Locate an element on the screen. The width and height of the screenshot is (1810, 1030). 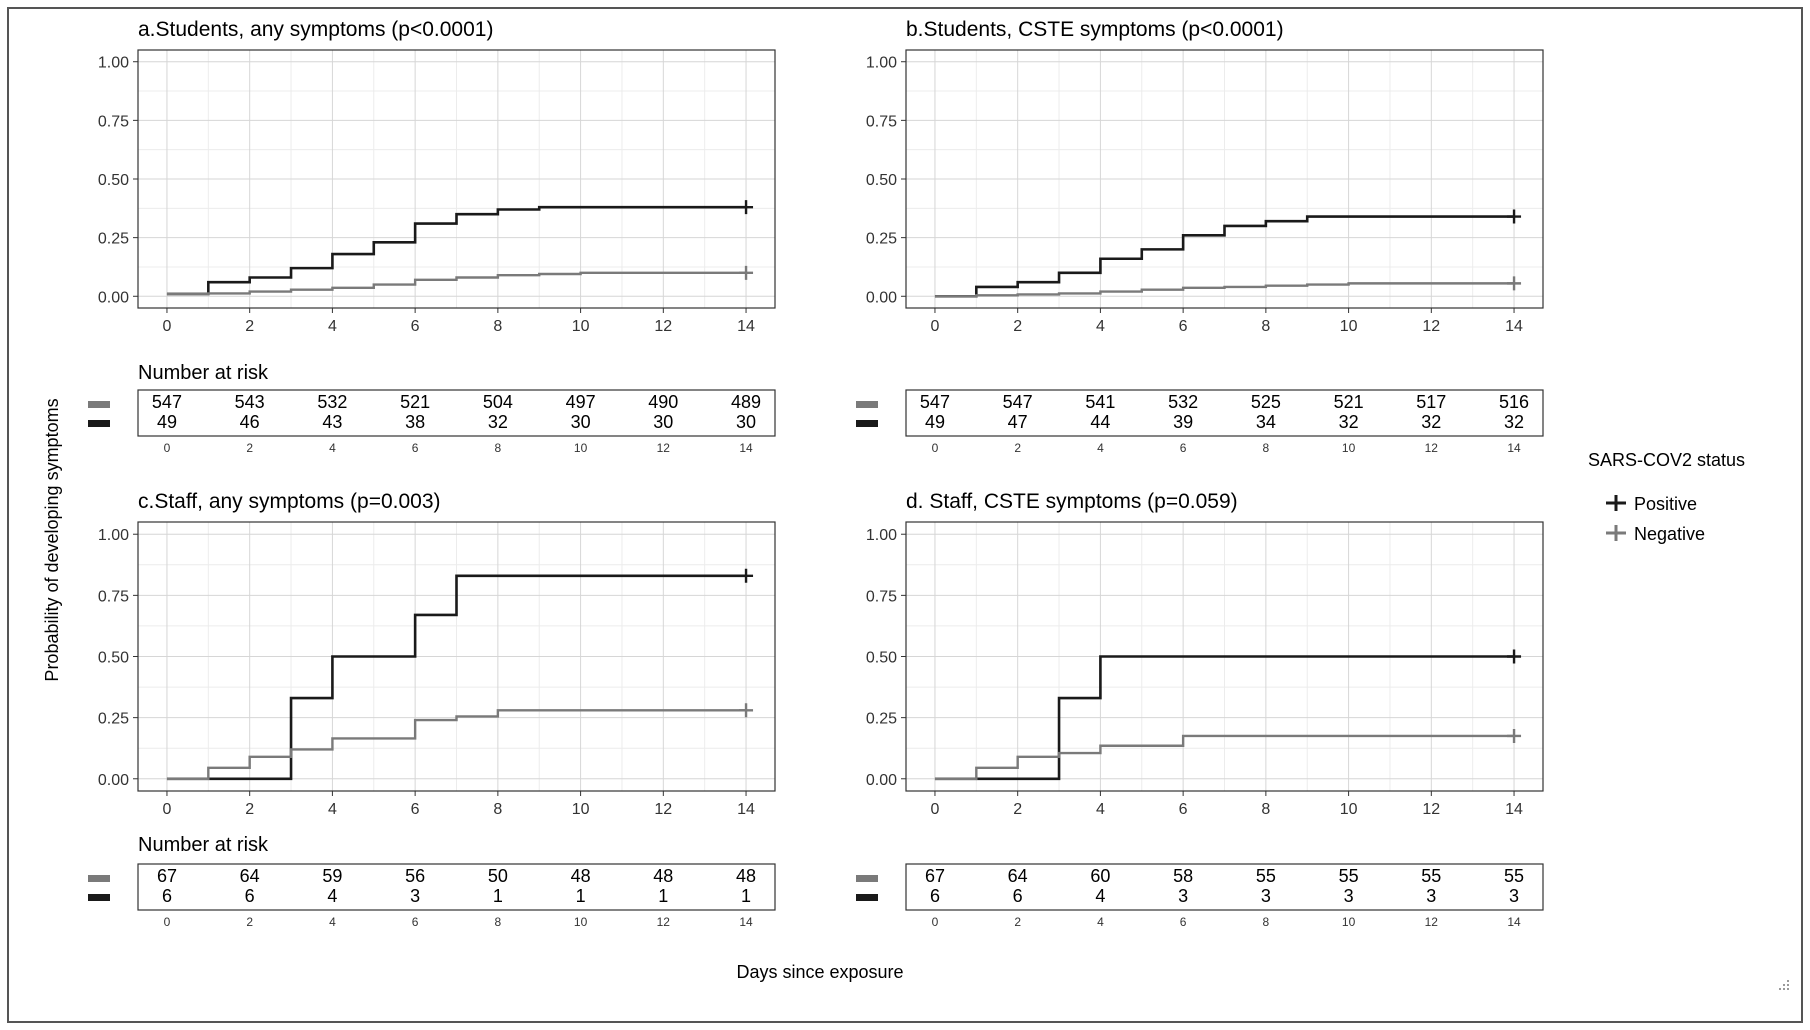
risk-value-positive: 43 is located at coordinates (332, 422).